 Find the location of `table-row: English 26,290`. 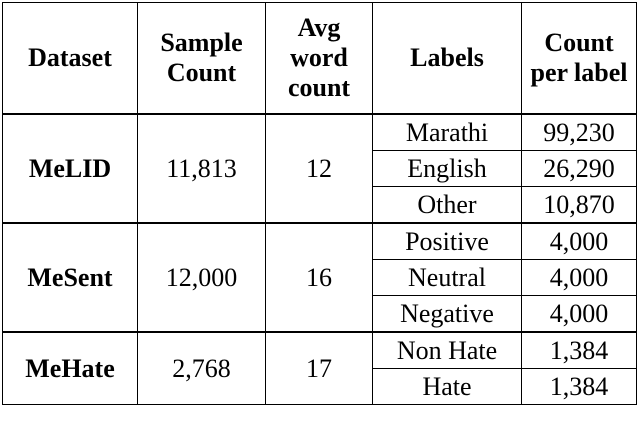

table-row: English 26,290 is located at coordinates (320, 168).